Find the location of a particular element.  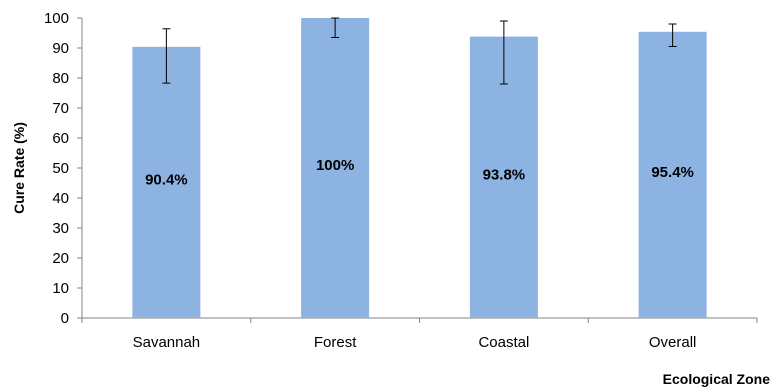

bar-overall is located at coordinates (672, 175).